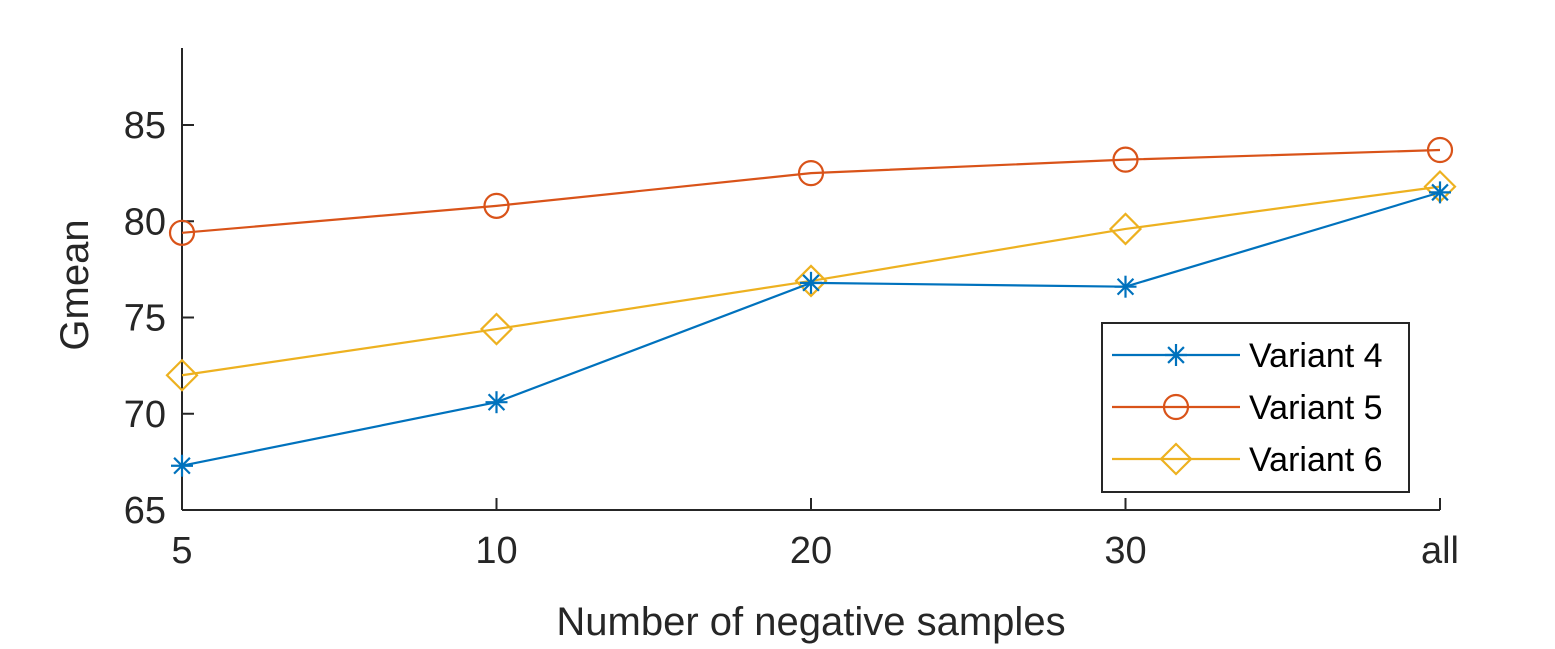 The width and height of the screenshot is (1555, 649). I want to click on legend-label: Variant 5, so click(1316, 408).